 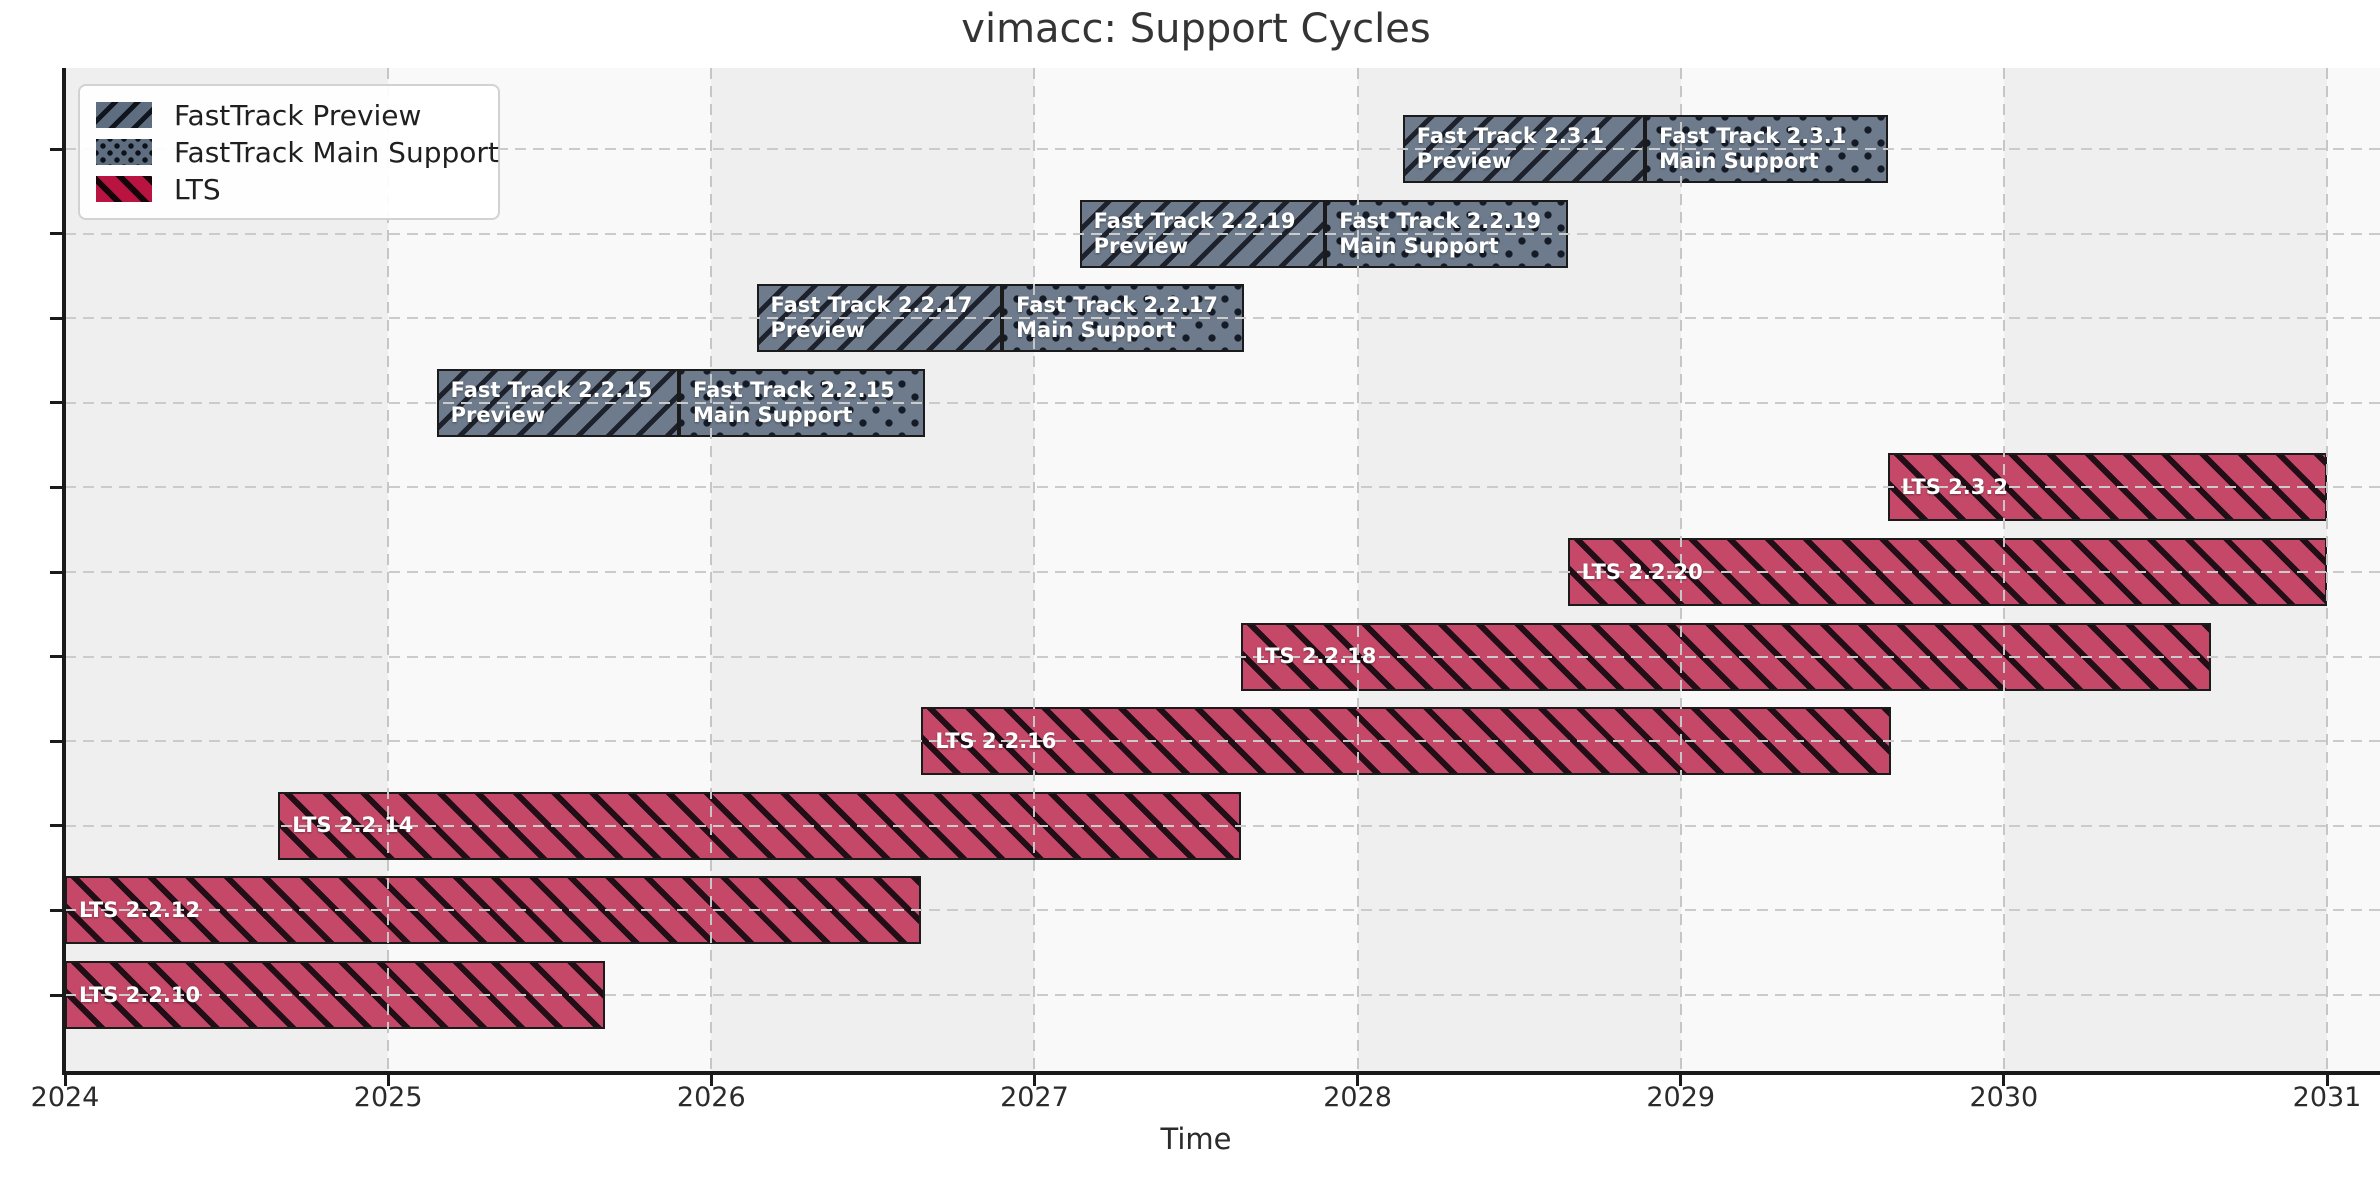 I want to click on x-axis-label: Time, so click(x=1196, y=1139).